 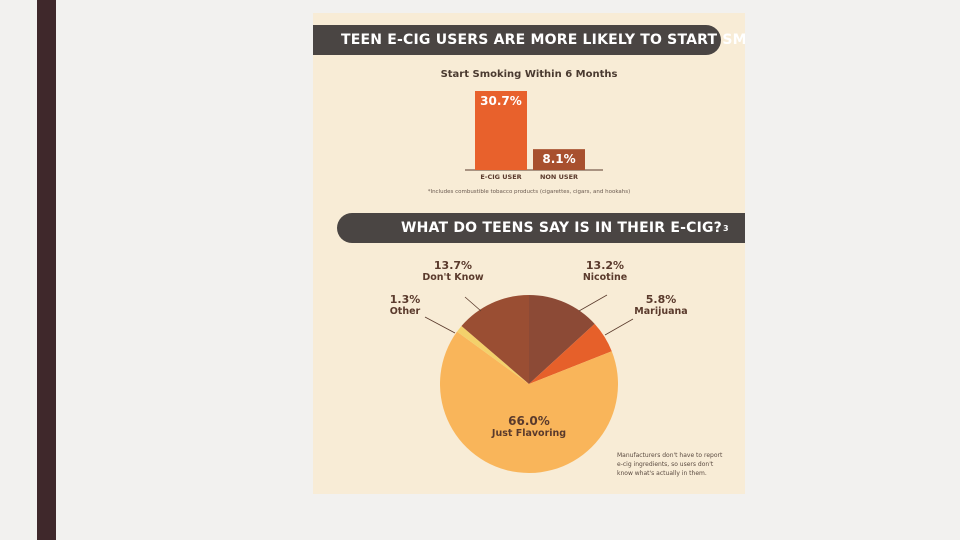 What do you see at coordinates (46, 270) in the screenshot?
I see `slide-accent-bar` at bounding box center [46, 270].